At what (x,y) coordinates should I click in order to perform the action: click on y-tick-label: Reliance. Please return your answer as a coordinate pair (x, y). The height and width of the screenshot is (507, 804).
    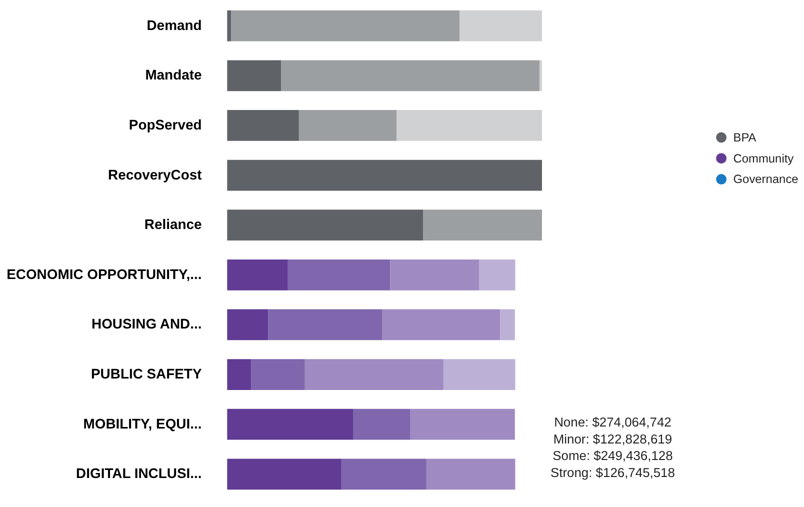
    Looking at the image, I should click on (173, 224).